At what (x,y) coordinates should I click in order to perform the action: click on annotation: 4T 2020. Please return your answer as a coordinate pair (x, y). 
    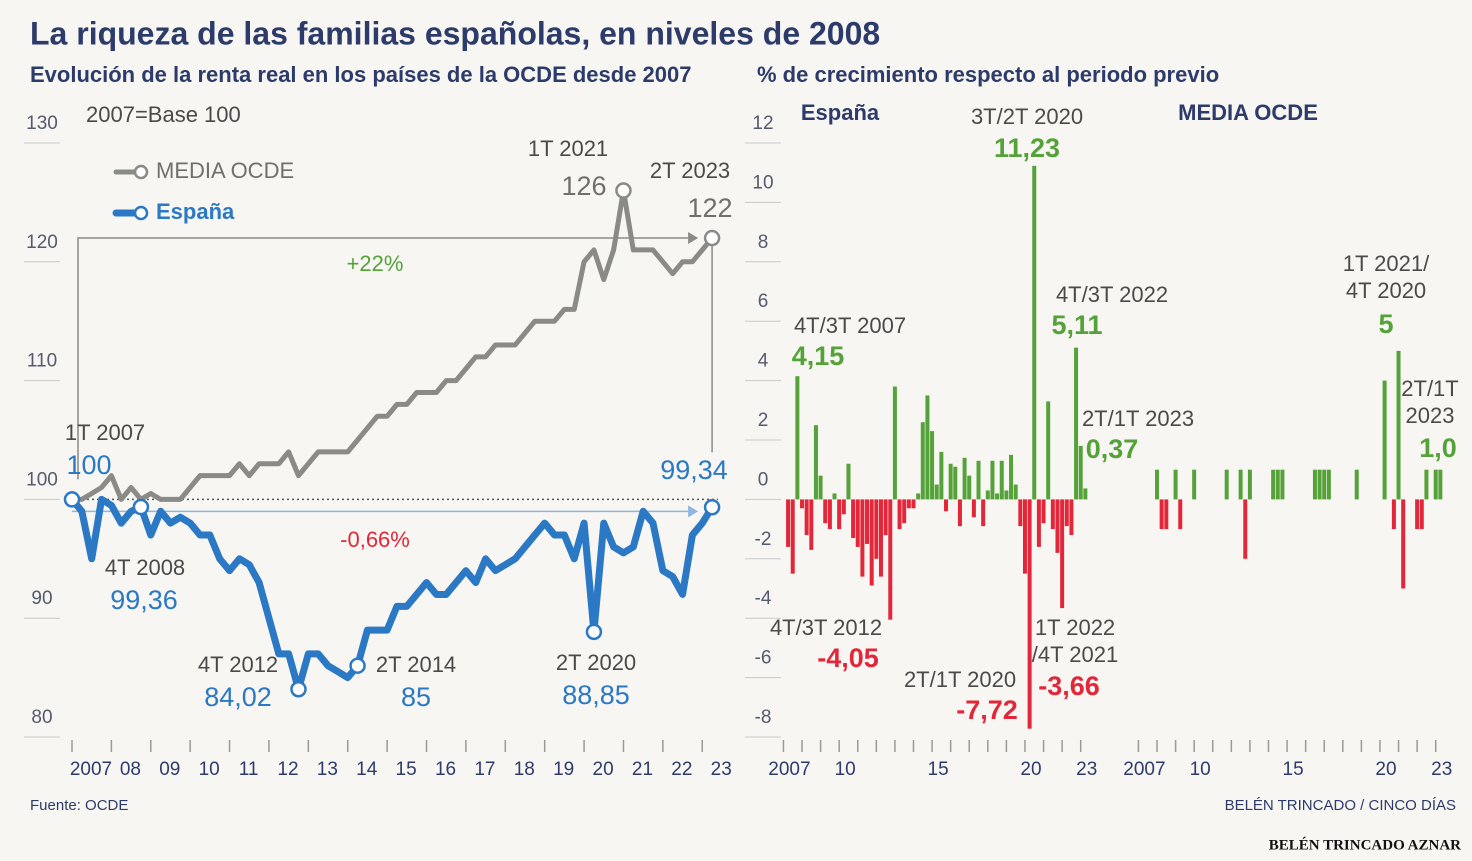
    Looking at the image, I should click on (1386, 290).